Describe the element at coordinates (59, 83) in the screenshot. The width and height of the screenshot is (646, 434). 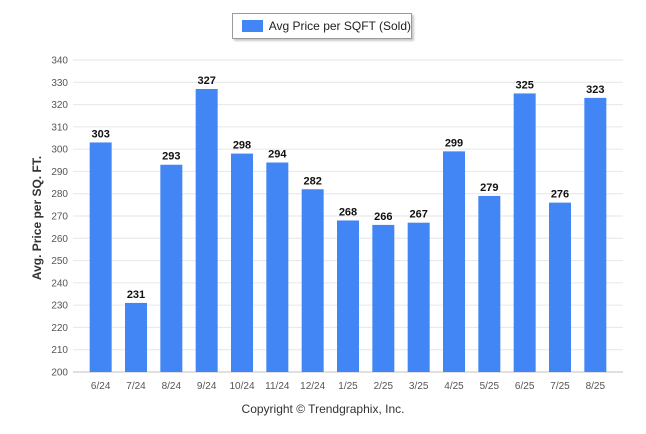
I see `y-tick-label: 330` at that location.